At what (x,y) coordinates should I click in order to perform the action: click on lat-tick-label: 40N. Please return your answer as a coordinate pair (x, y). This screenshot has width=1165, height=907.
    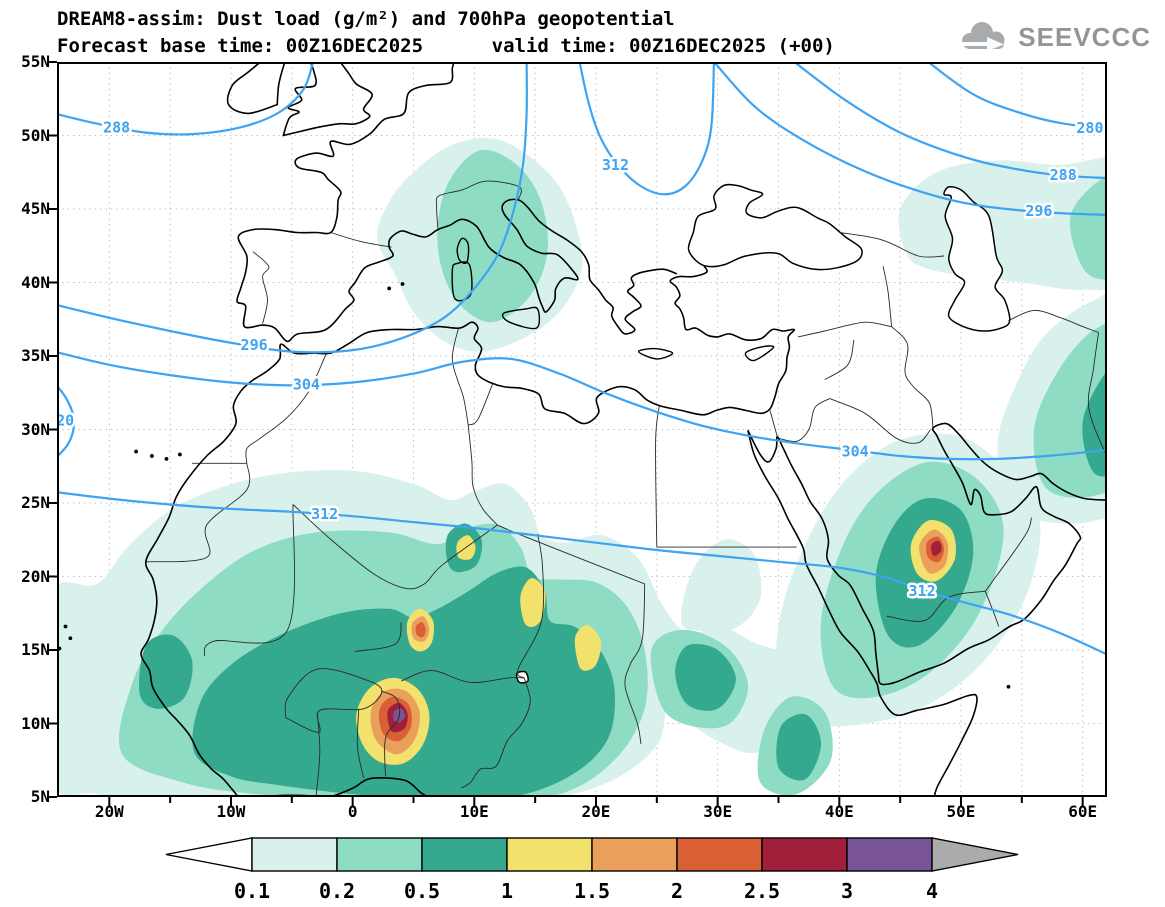
    Looking at the image, I should click on (35, 282).